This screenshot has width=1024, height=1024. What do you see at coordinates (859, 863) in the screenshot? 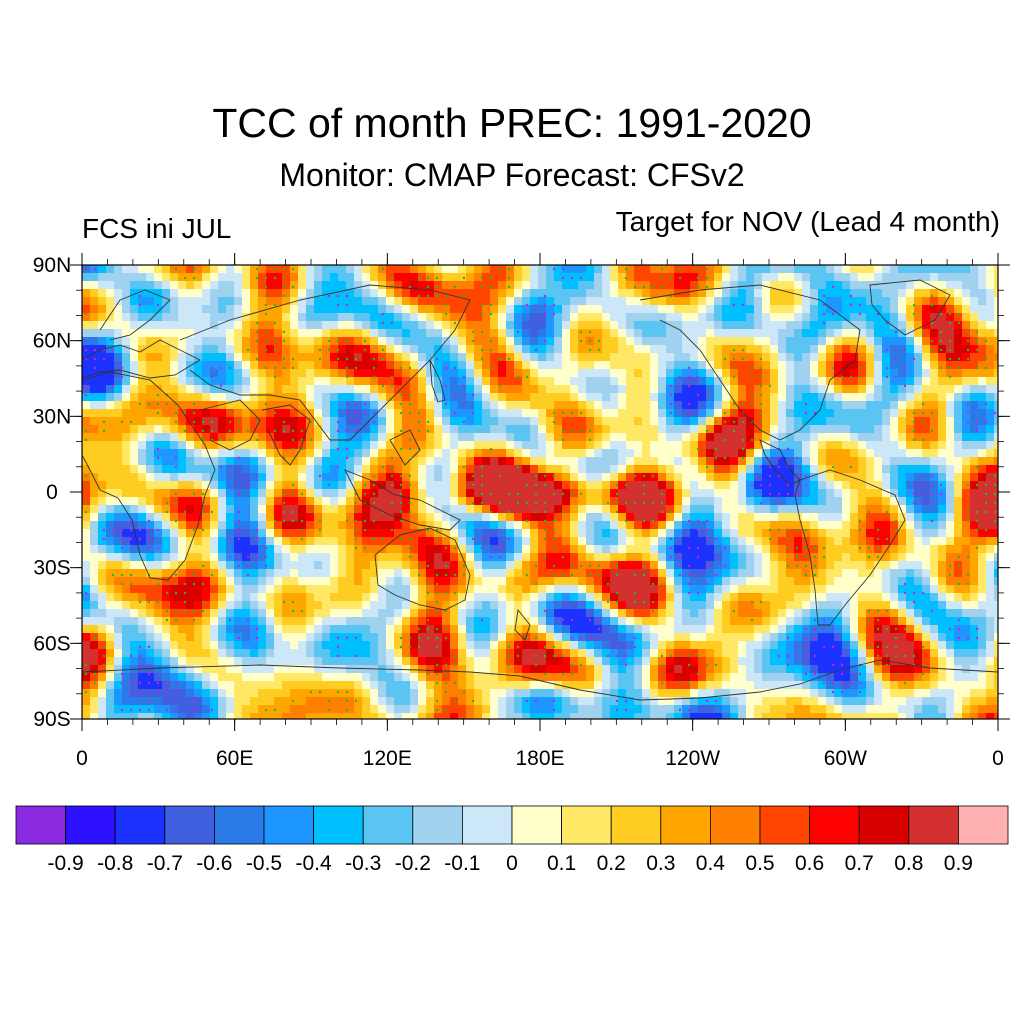
I see `colorbar-label: 0.7` at bounding box center [859, 863].